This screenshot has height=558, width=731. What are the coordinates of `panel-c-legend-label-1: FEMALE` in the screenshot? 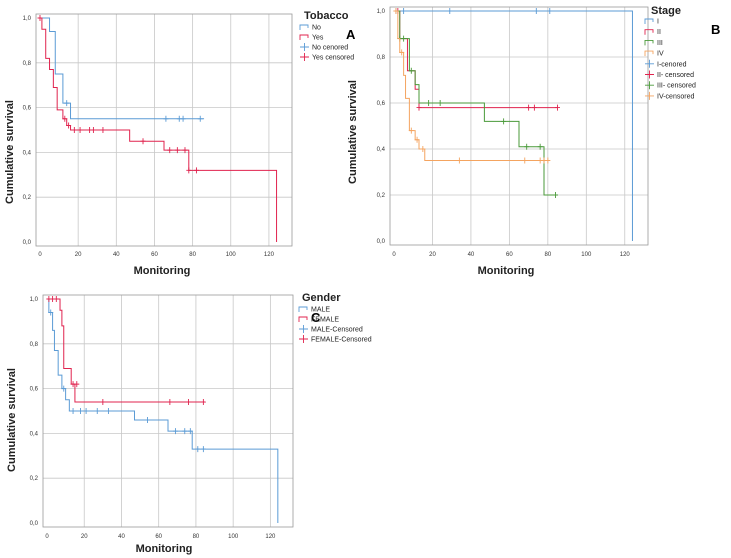 It's located at (325, 320).